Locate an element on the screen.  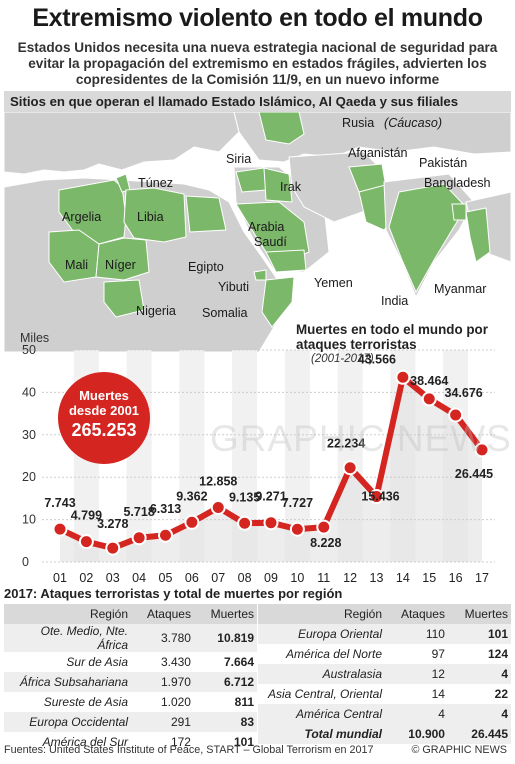
cell-region: Sur de Asia is located at coordinates (97, 662).